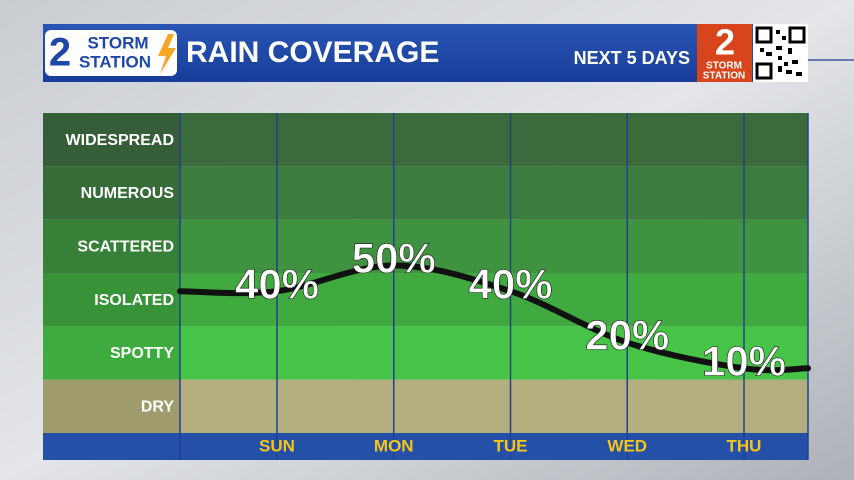 The image size is (854, 480). What do you see at coordinates (142, 353) in the screenshot?
I see `band-label: SPOTTY` at bounding box center [142, 353].